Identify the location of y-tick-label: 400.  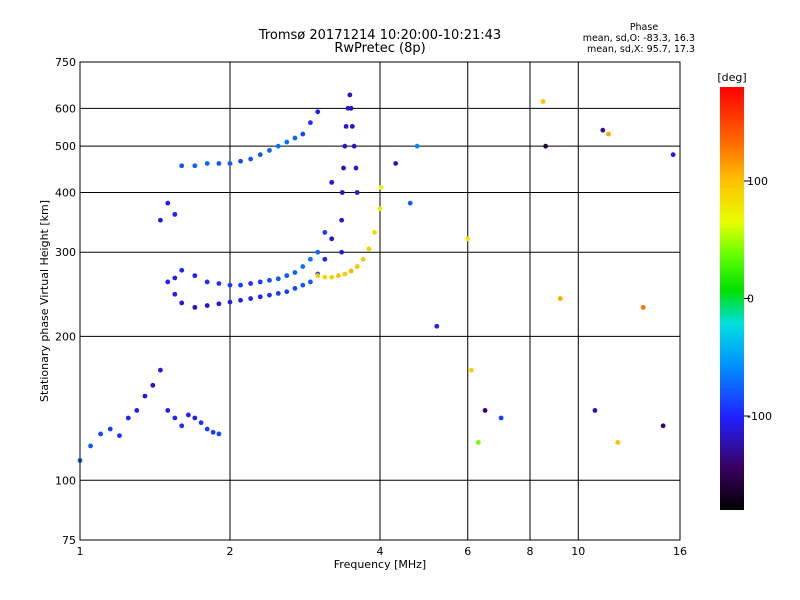
(65, 192).